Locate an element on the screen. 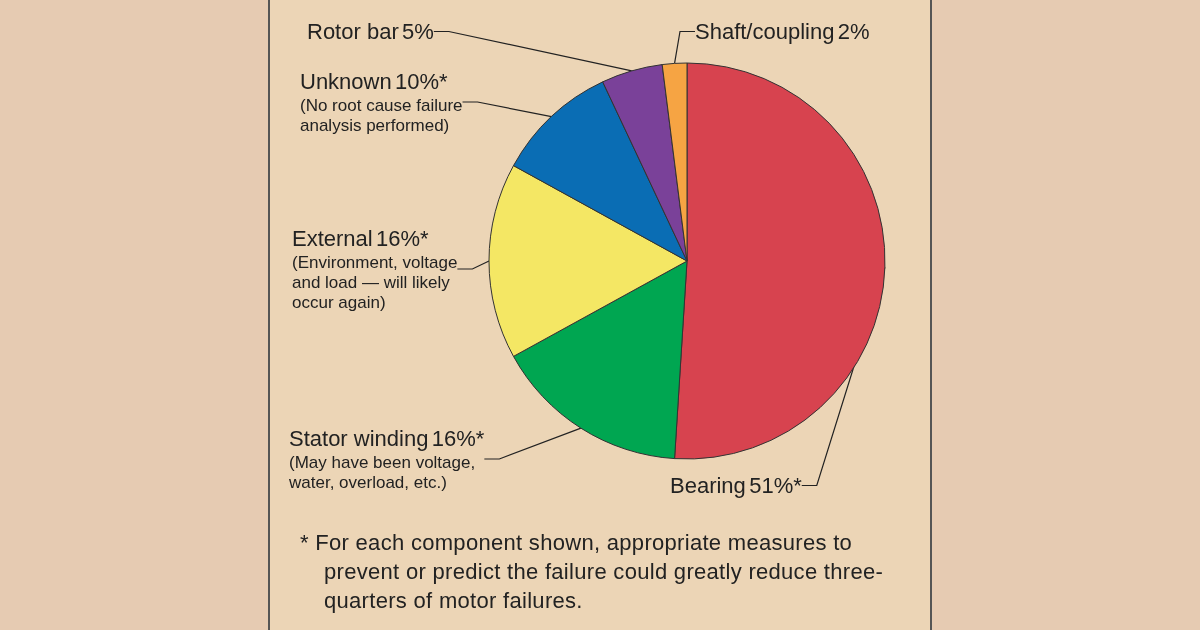 Image resolution: width=1200 pixels, height=630 pixels. slice-label: Bearing is located at coordinates (708, 485).